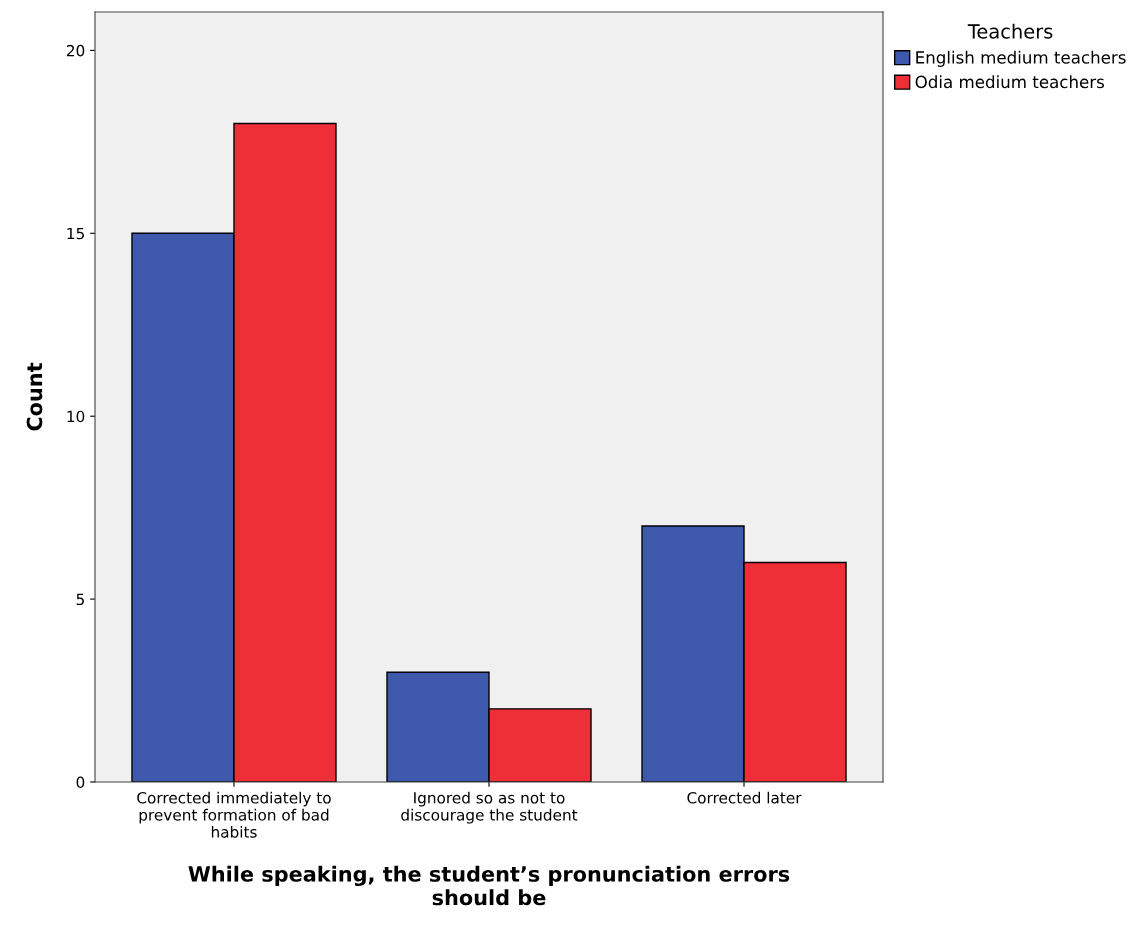 The width and height of the screenshot is (1145, 936). What do you see at coordinates (75, 50) in the screenshot?
I see `y-tick-label: 20` at bounding box center [75, 50].